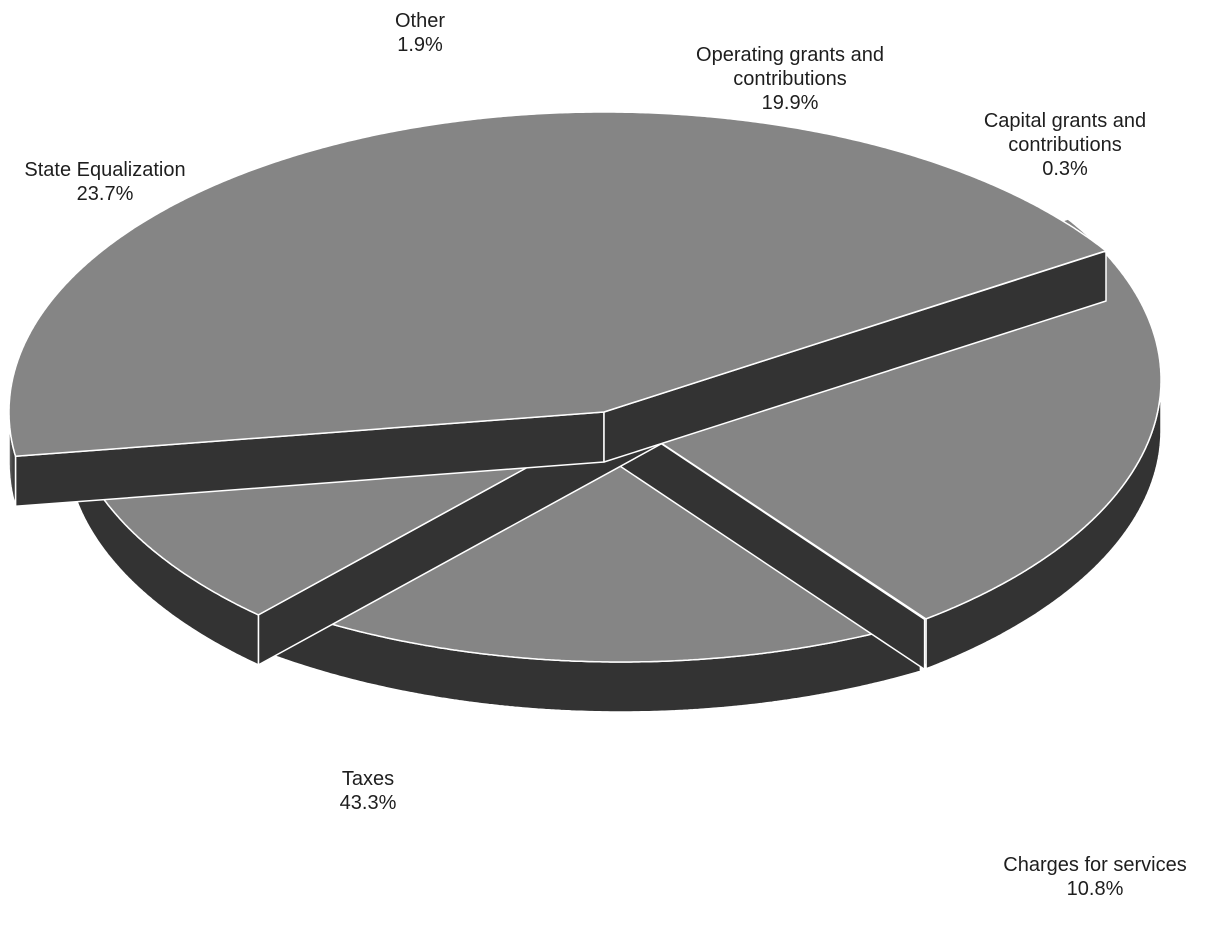 The width and height of the screenshot is (1221, 942). I want to click on slice-label-operating-grants: Operating grants and contributions 19.9%, so click(790, 79).